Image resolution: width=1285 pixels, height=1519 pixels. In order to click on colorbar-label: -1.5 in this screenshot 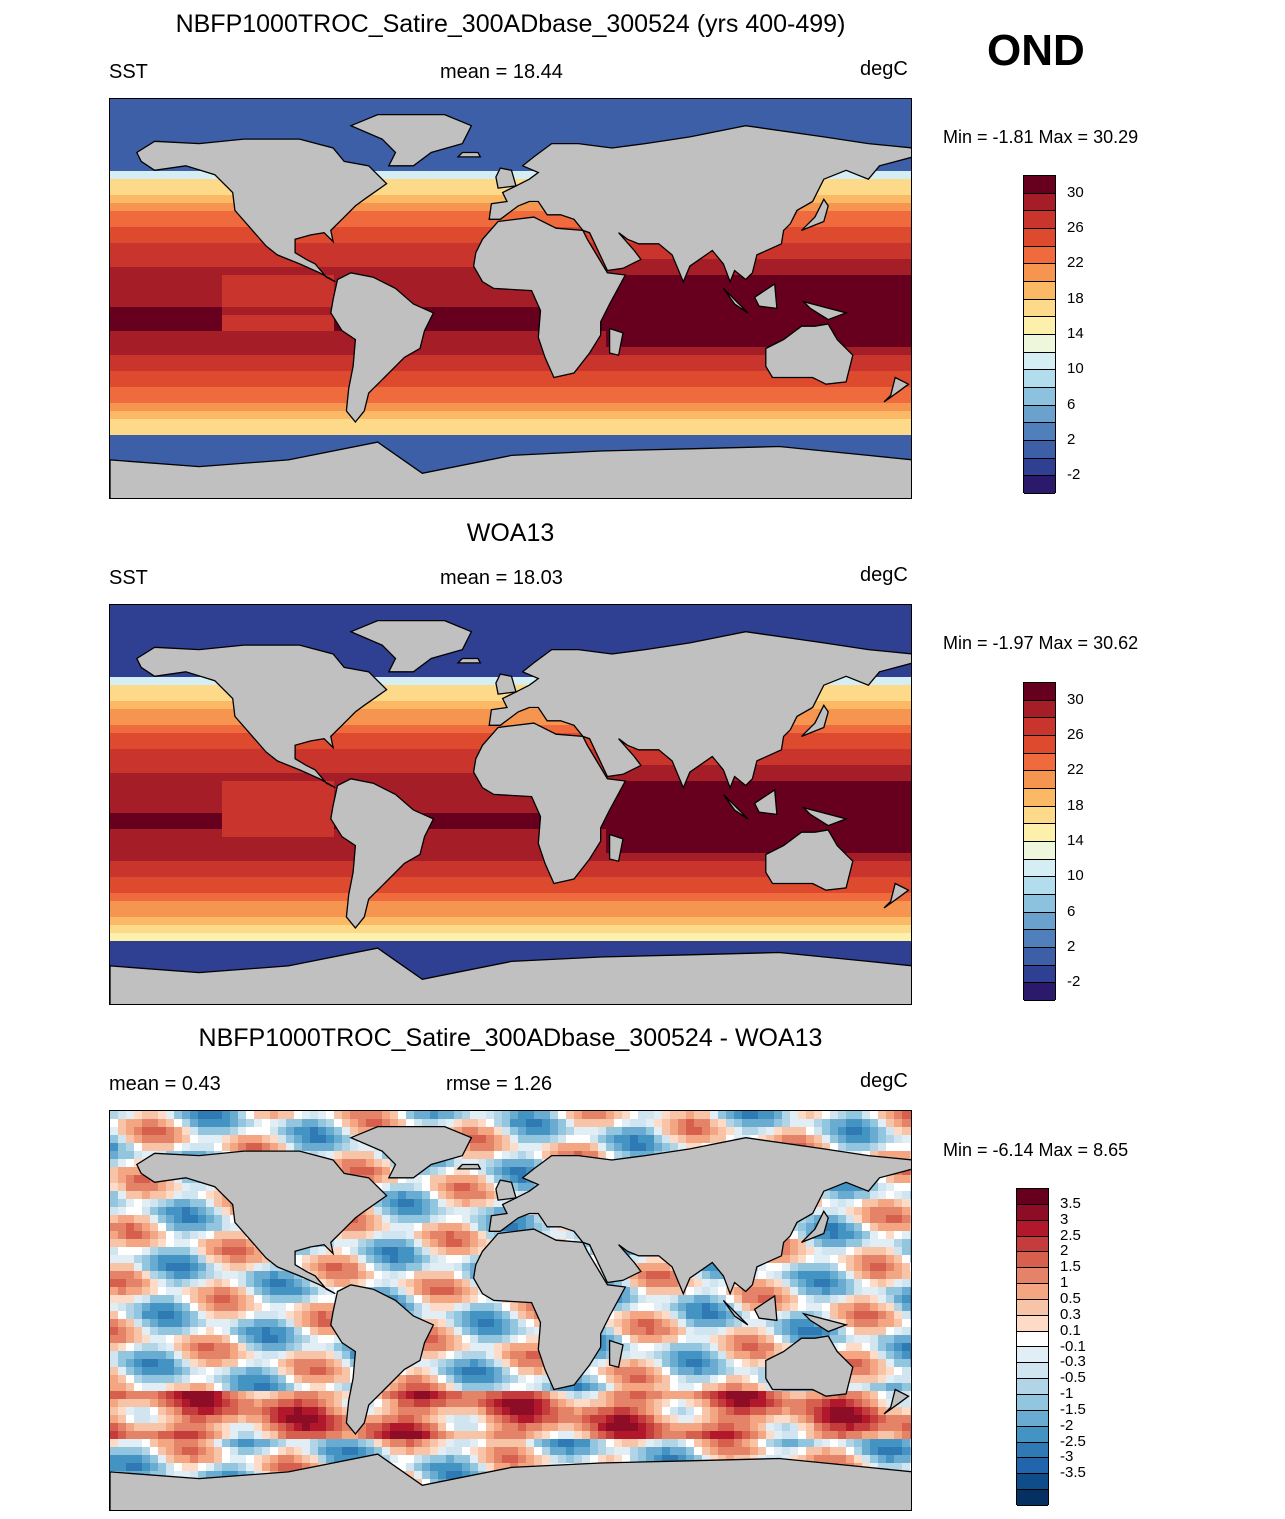, I will do `click(1073, 1409)`.